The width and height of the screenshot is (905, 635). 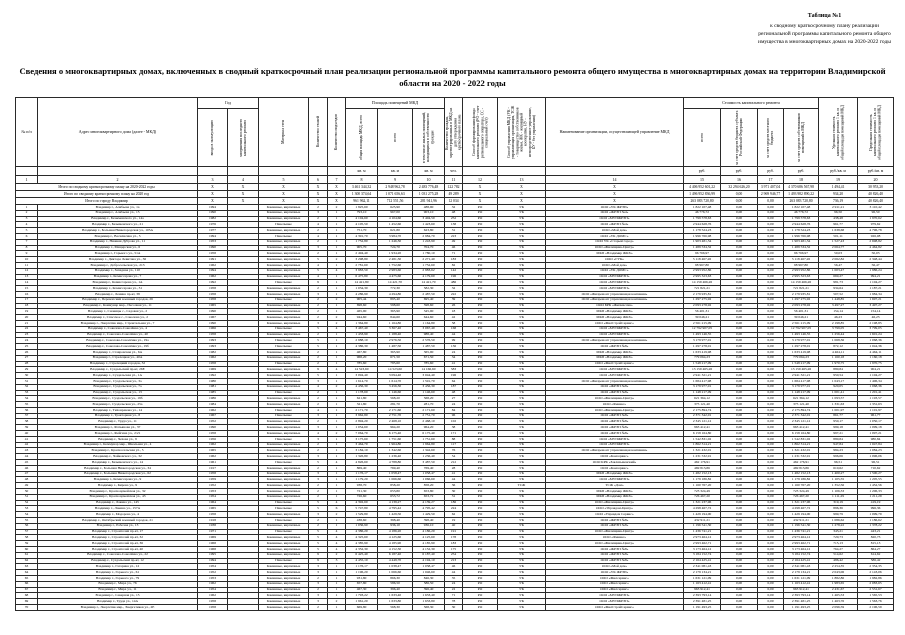 I want to click on cell: 963 912,41, so click(x=801, y=590).